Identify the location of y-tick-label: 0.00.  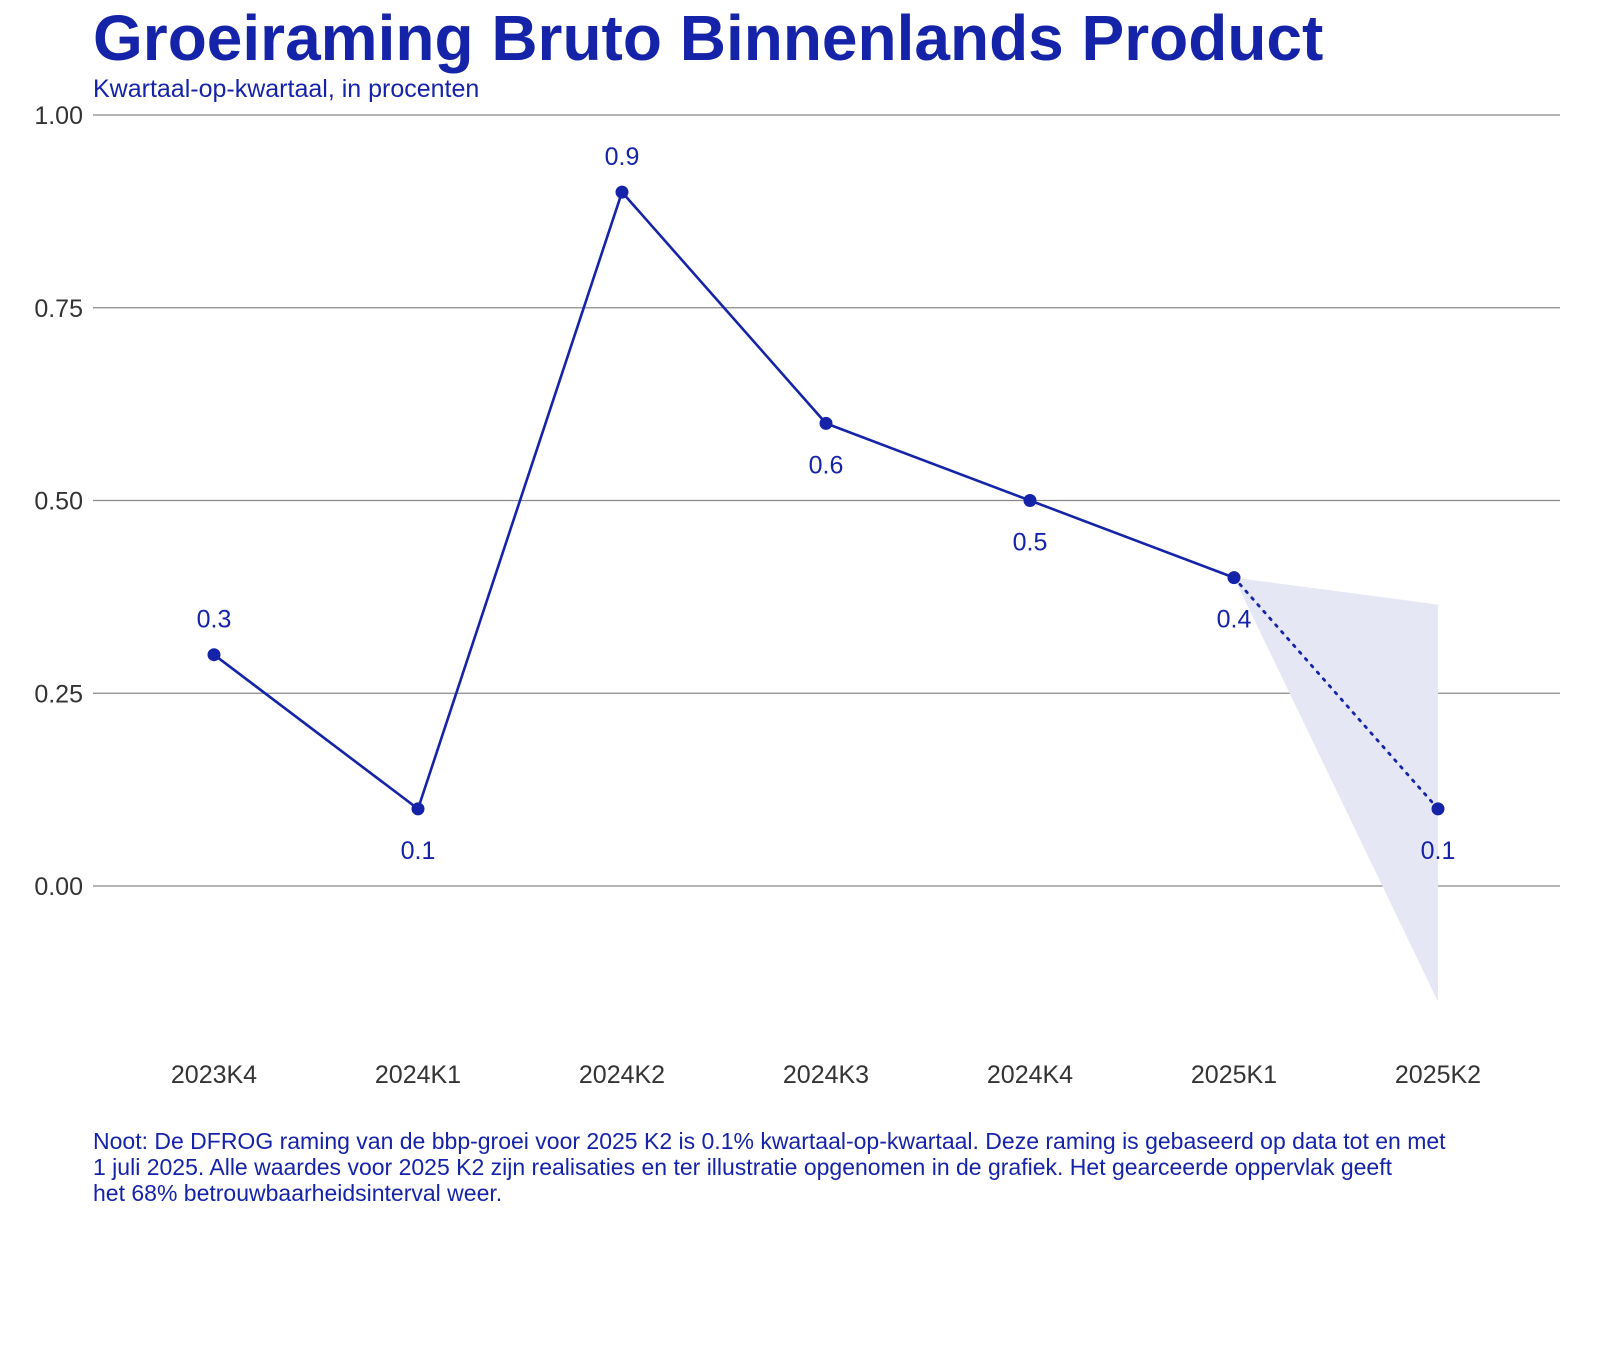
(58, 887).